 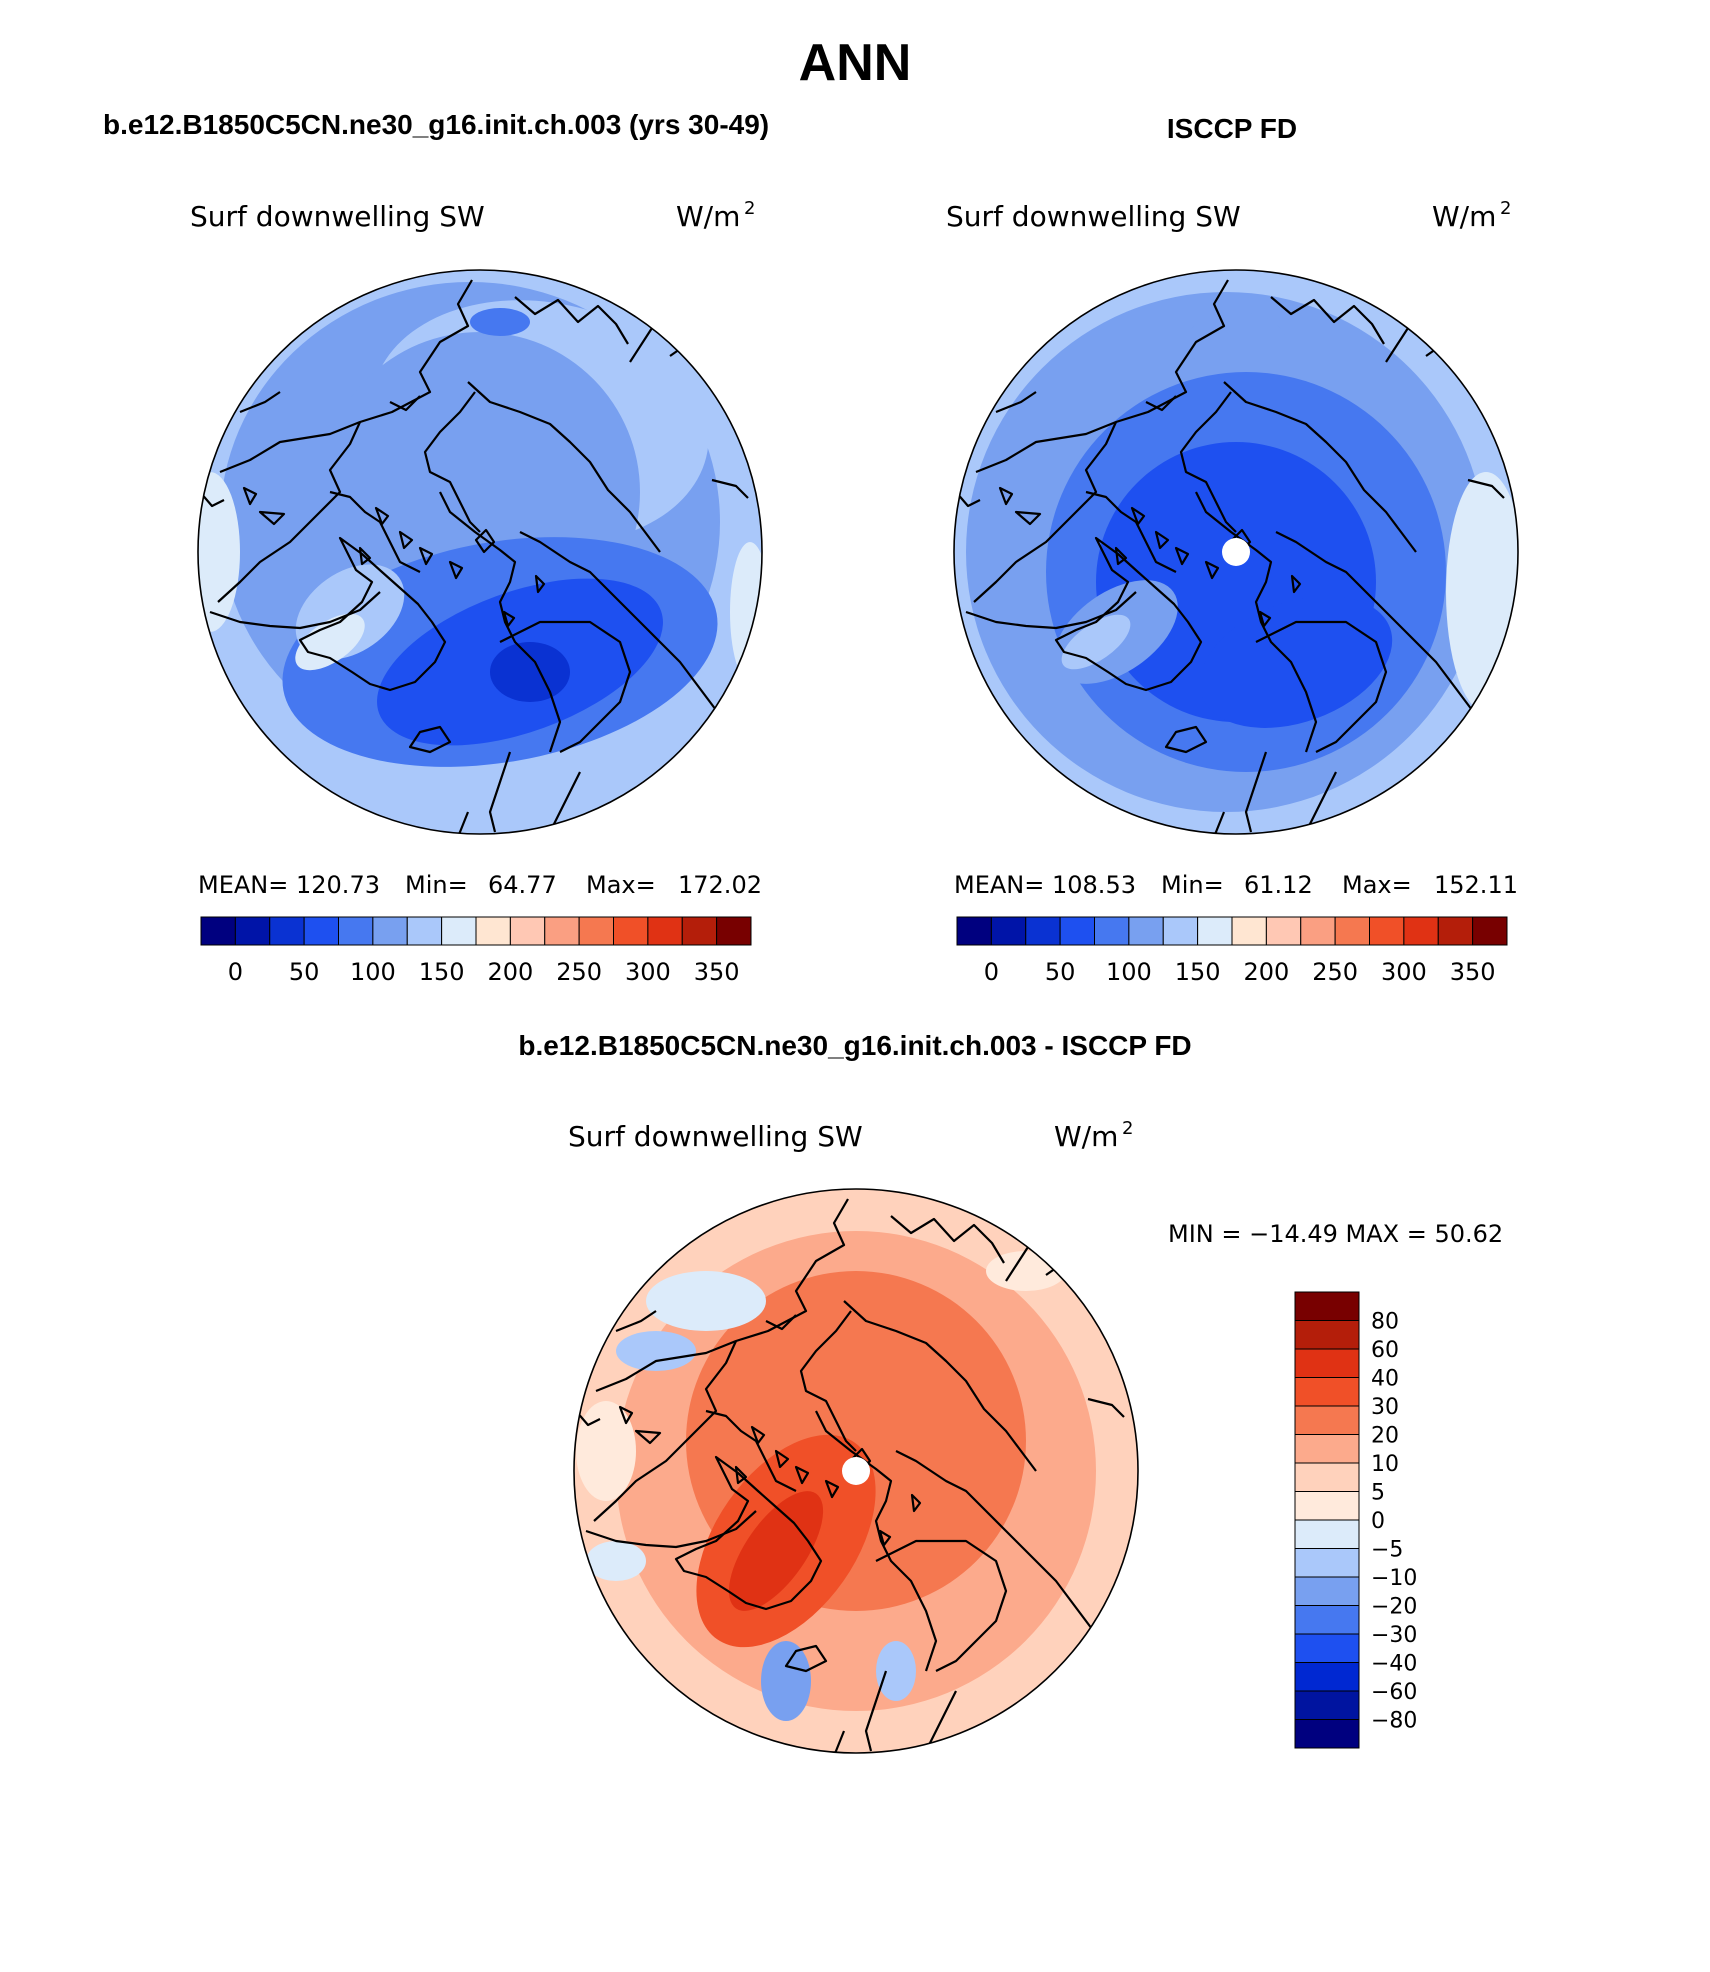 What do you see at coordinates (1060, 972) in the screenshot?
I see `obs-colorbar-tick: 50` at bounding box center [1060, 972].